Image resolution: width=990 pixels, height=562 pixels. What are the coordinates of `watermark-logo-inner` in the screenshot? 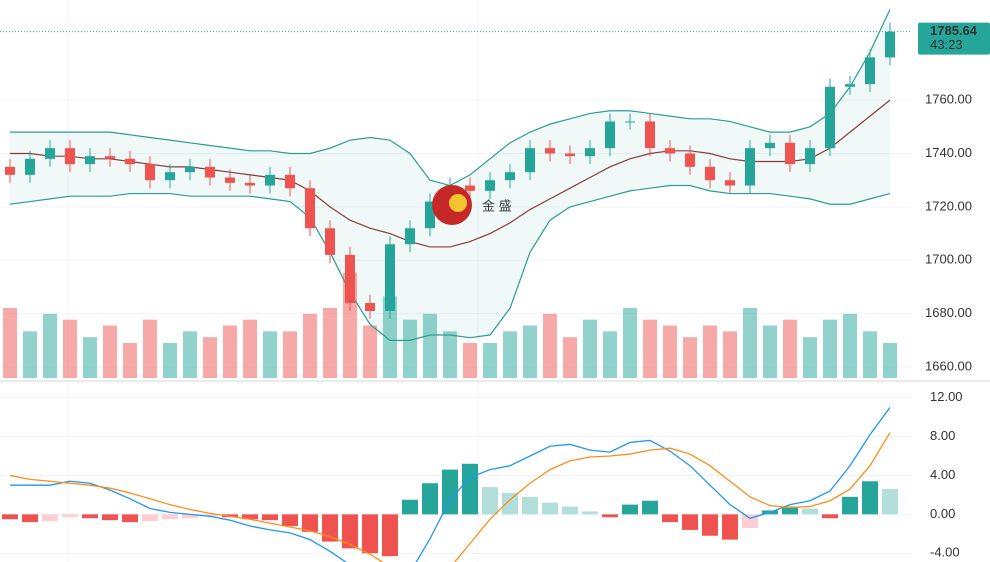 It's located at (458, 203).